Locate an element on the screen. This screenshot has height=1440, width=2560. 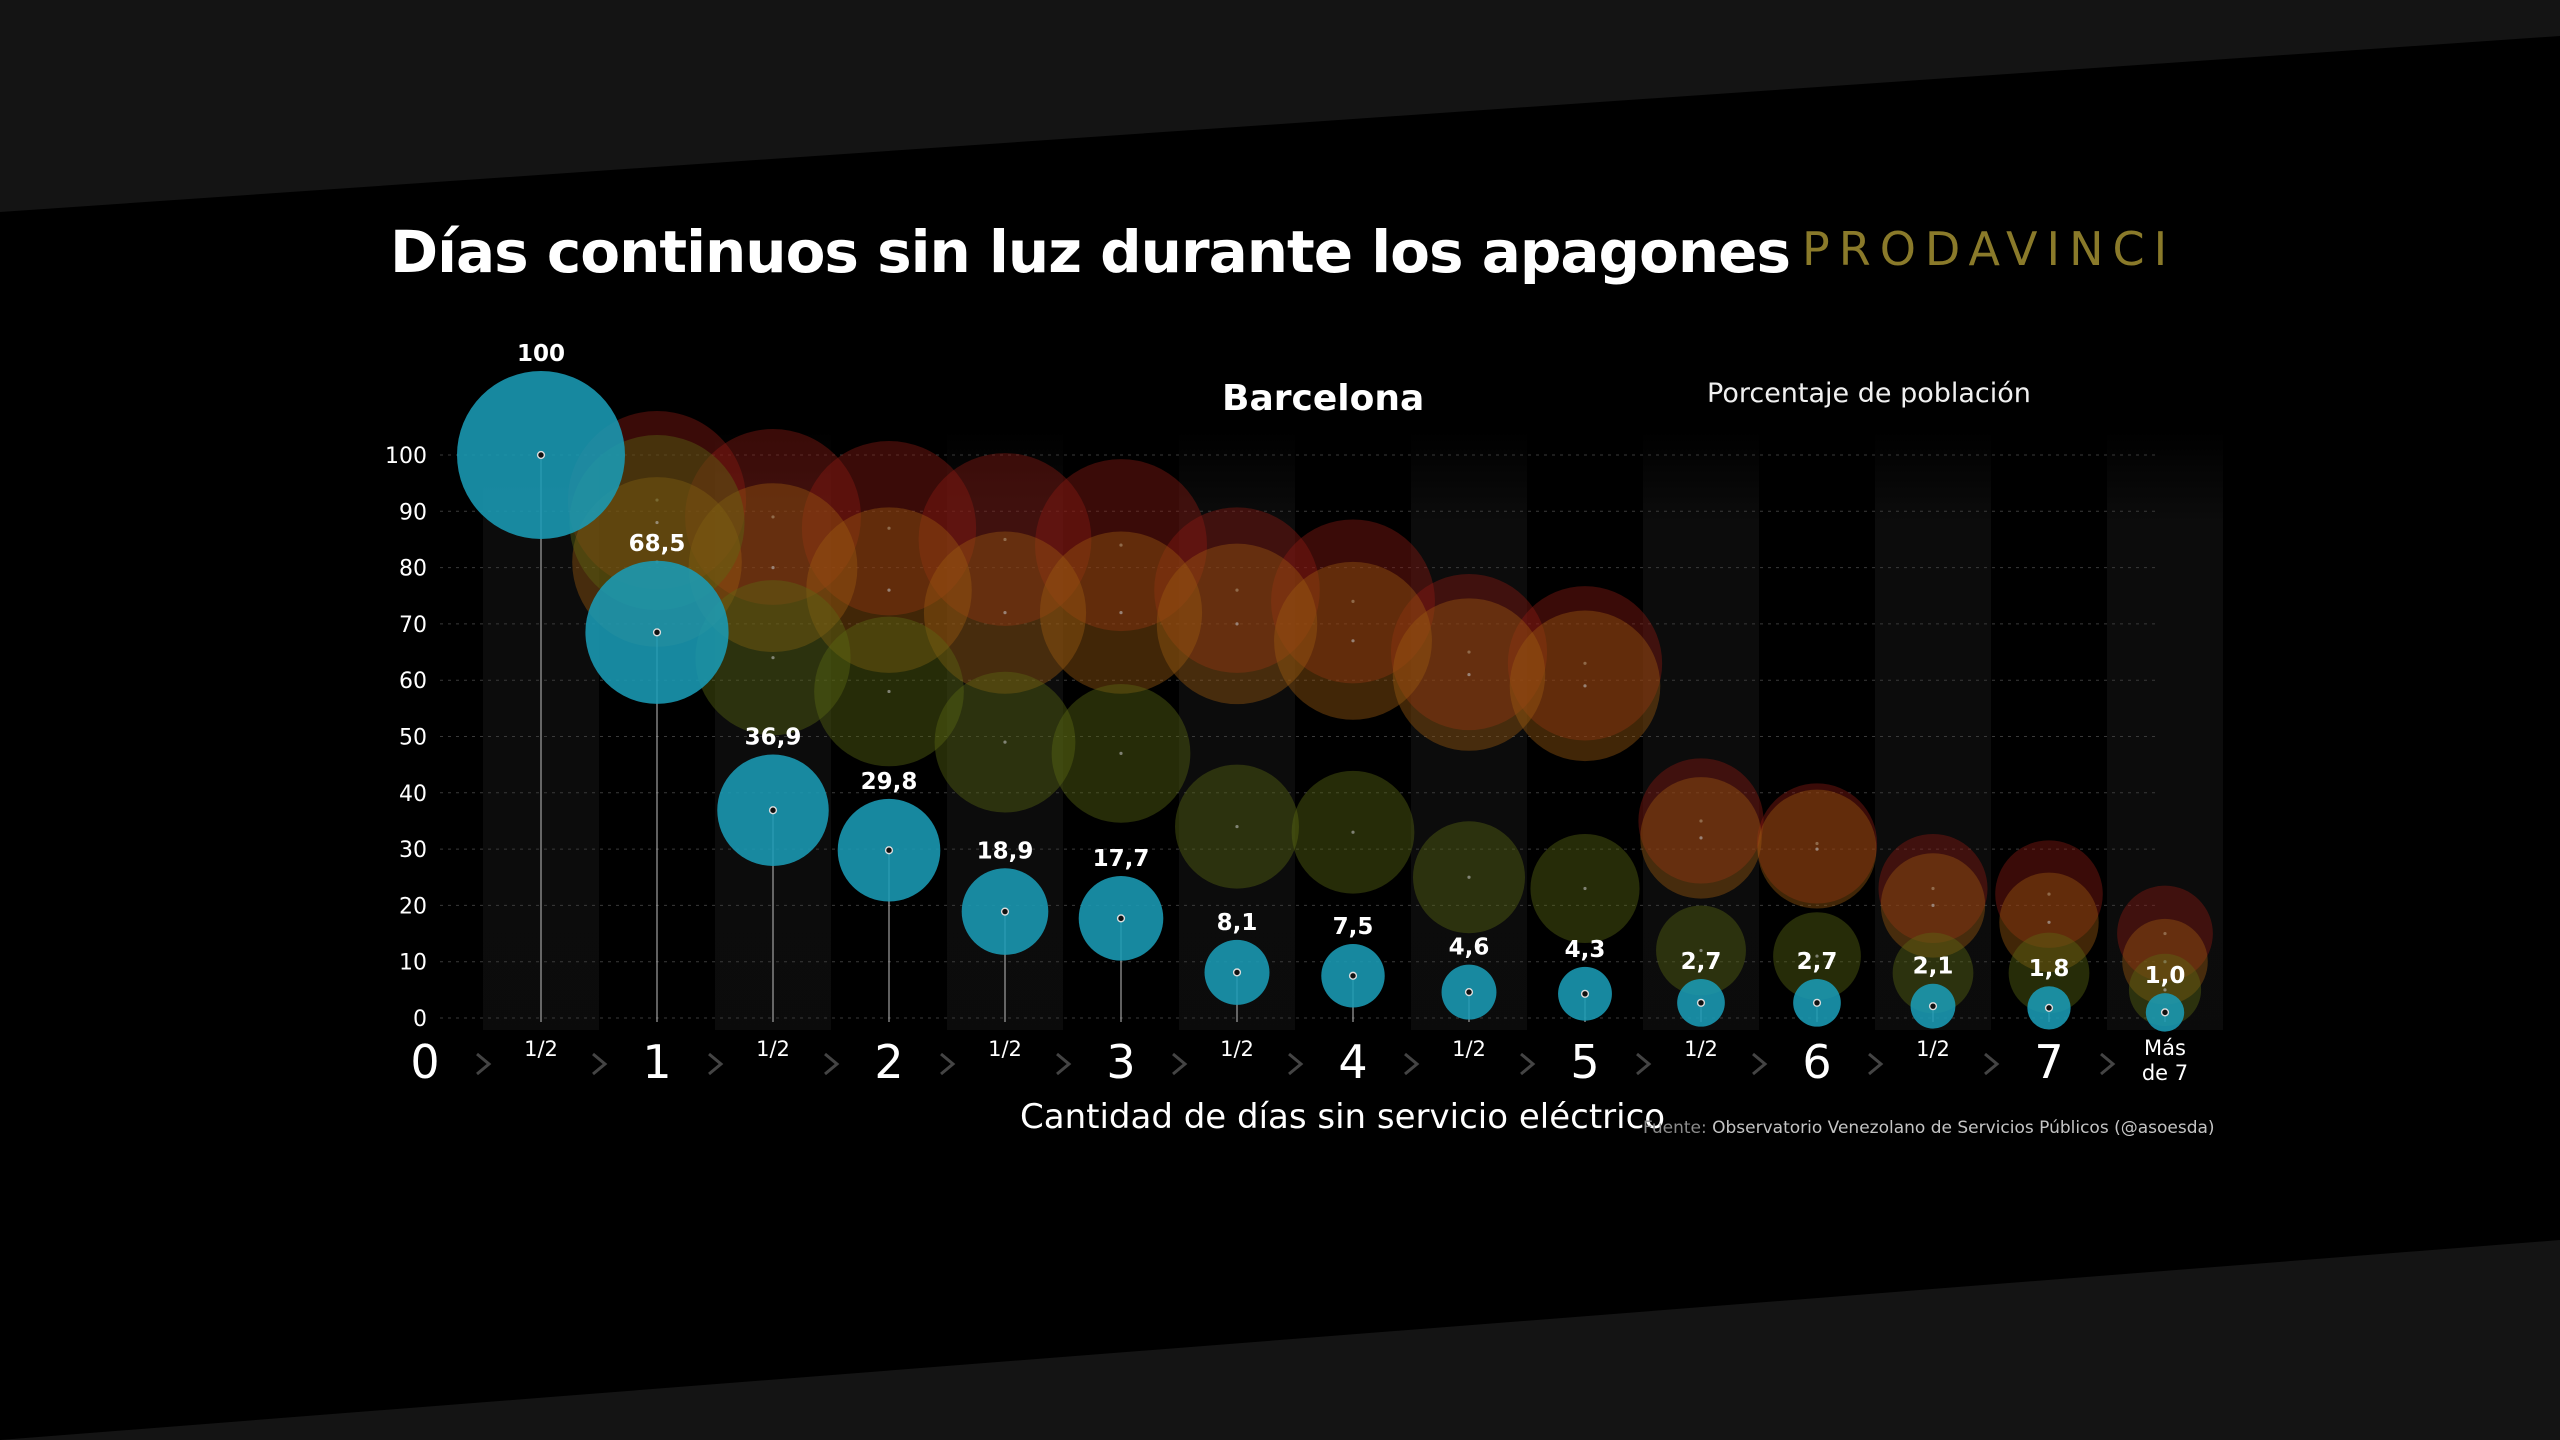
x-major-label: 3 is located at coordinates (1120, 1062).